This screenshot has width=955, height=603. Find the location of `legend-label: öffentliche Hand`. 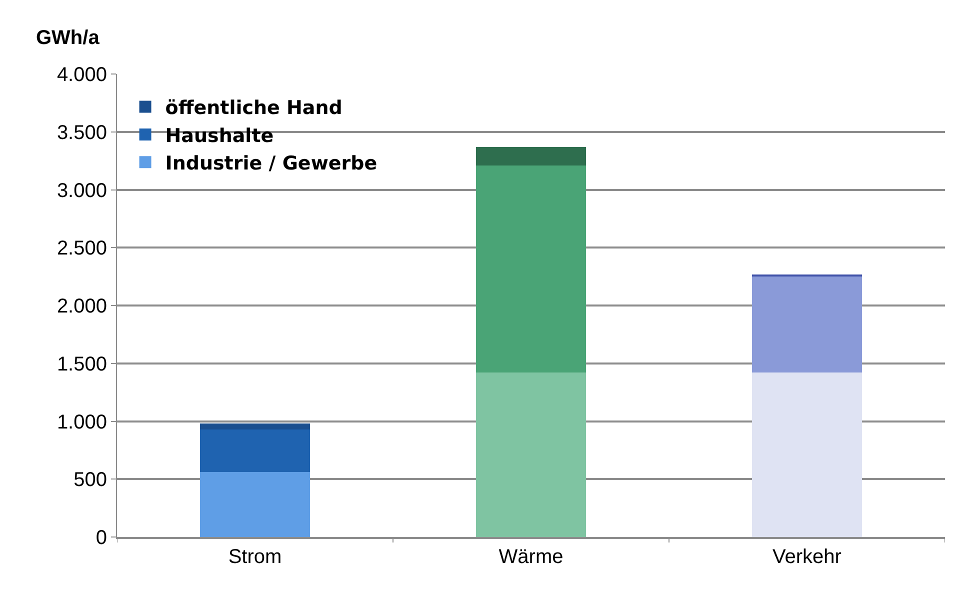

legend-label: öffentliche Hand is located at coordinates (253, 108).